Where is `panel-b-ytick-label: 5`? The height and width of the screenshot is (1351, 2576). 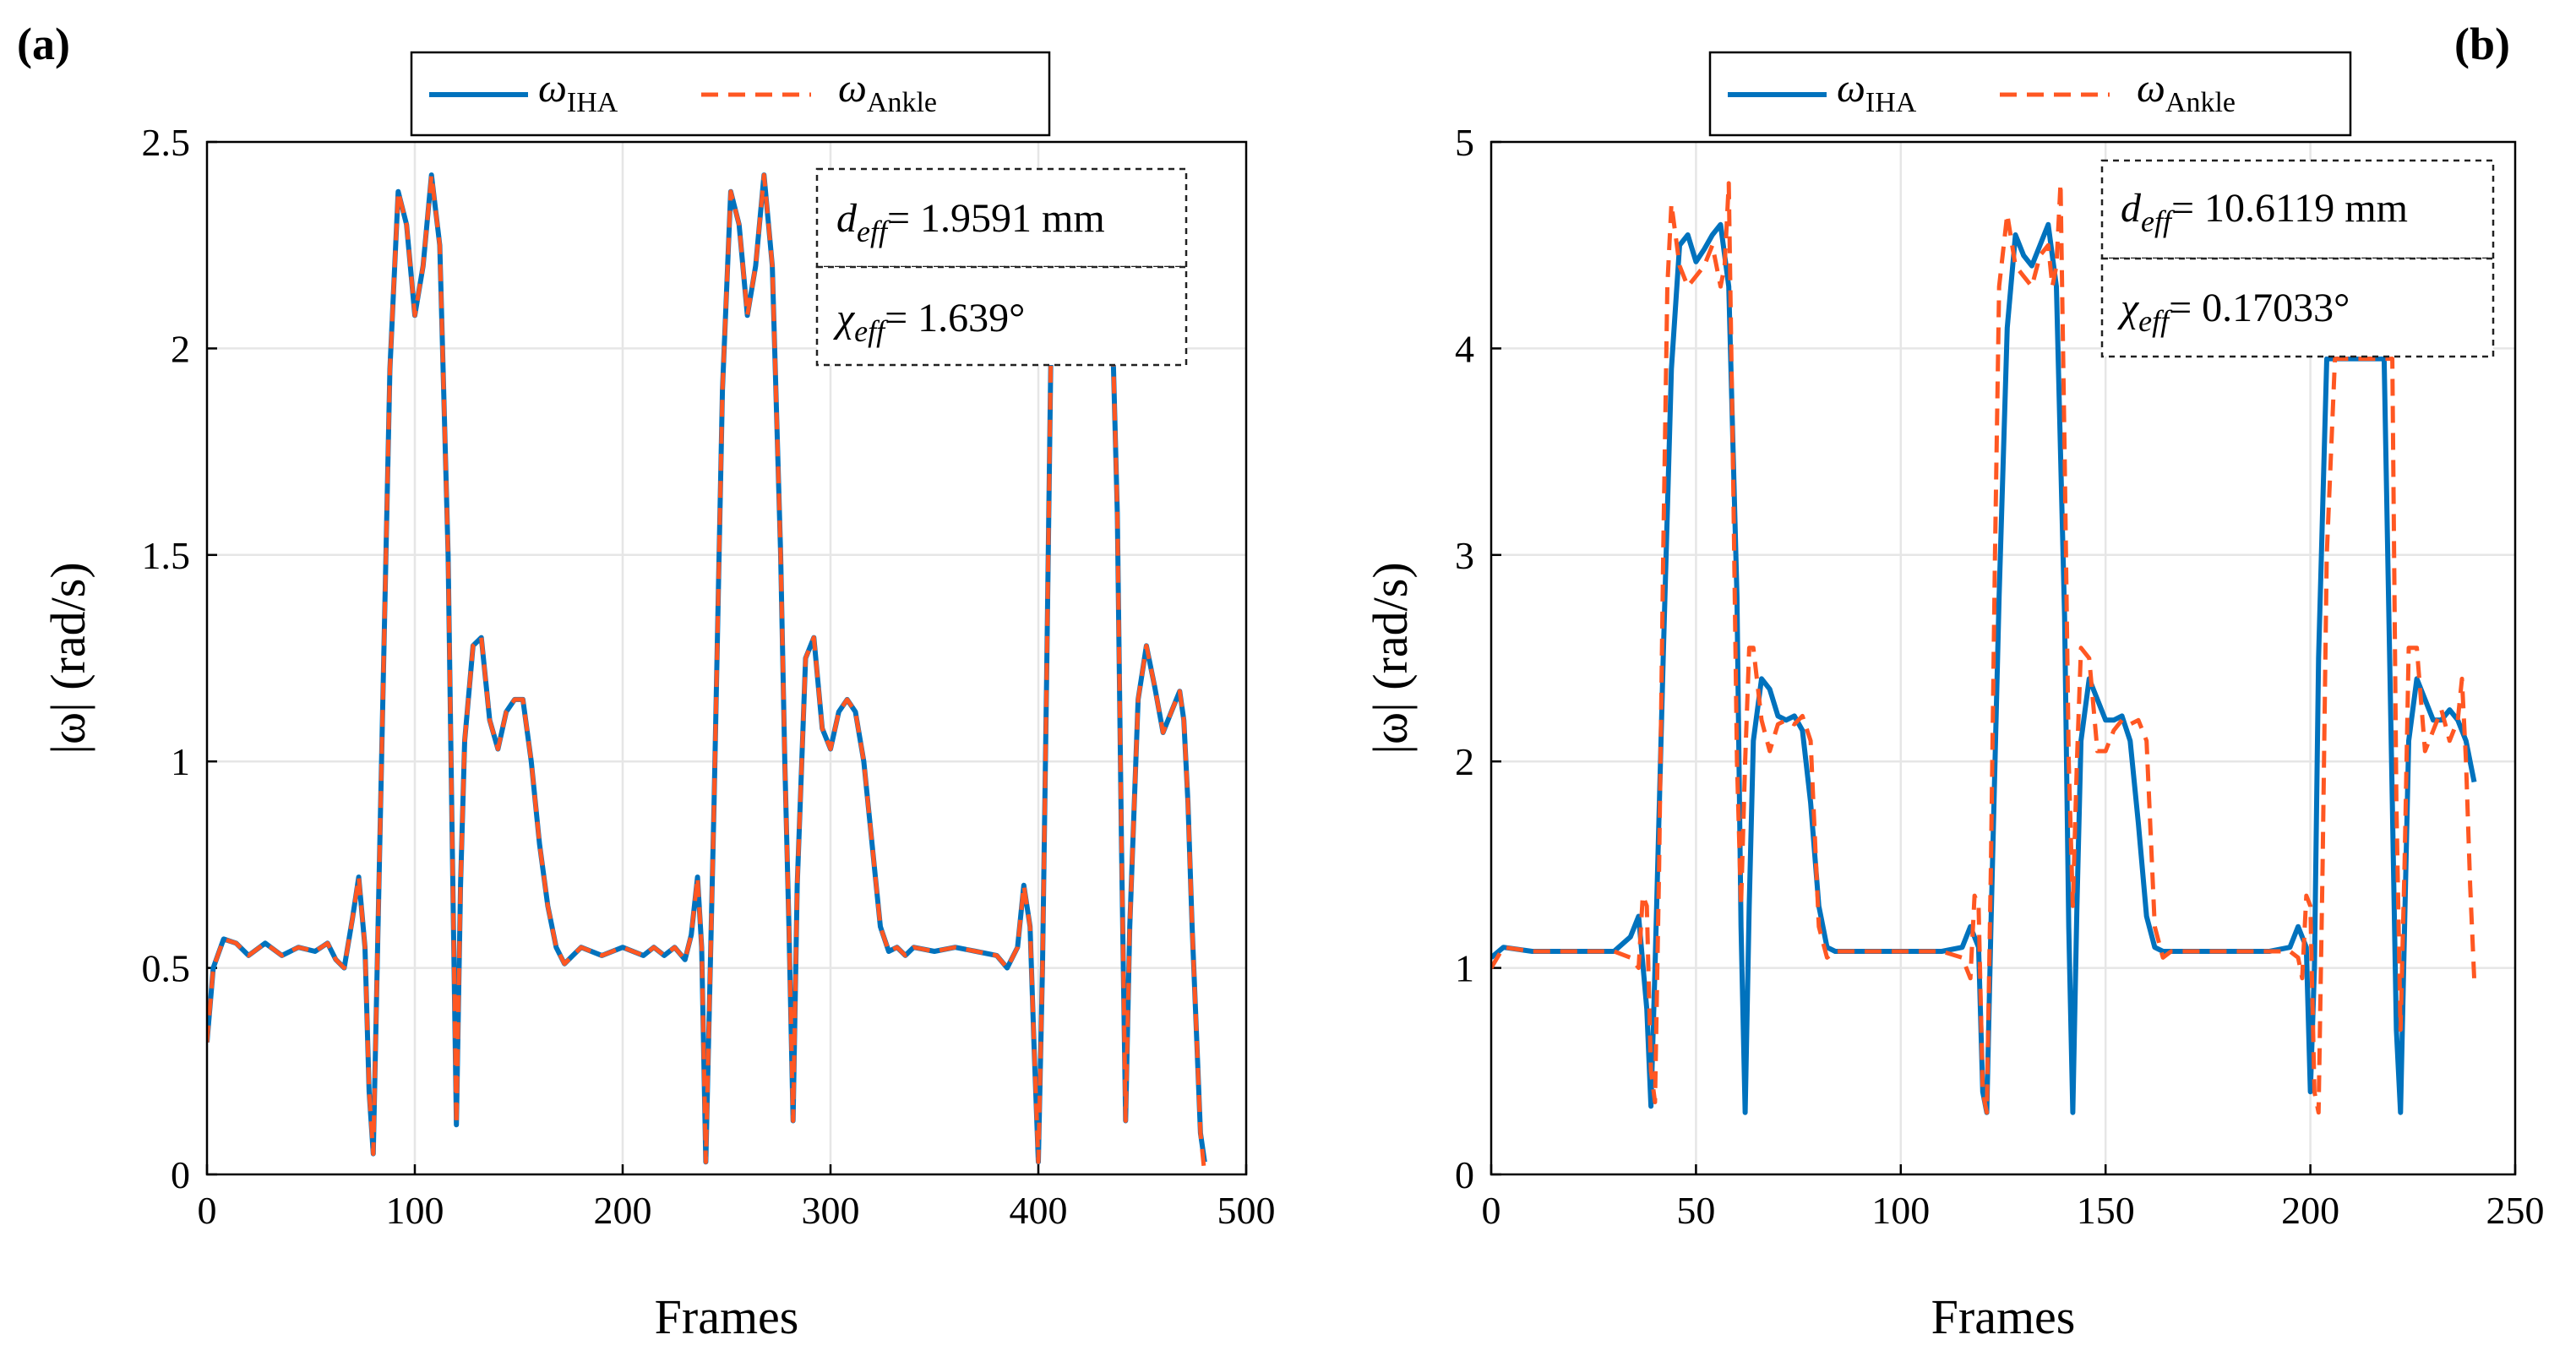
panel-b-ytick-label: 5 is located at coordinates (1464, 142).